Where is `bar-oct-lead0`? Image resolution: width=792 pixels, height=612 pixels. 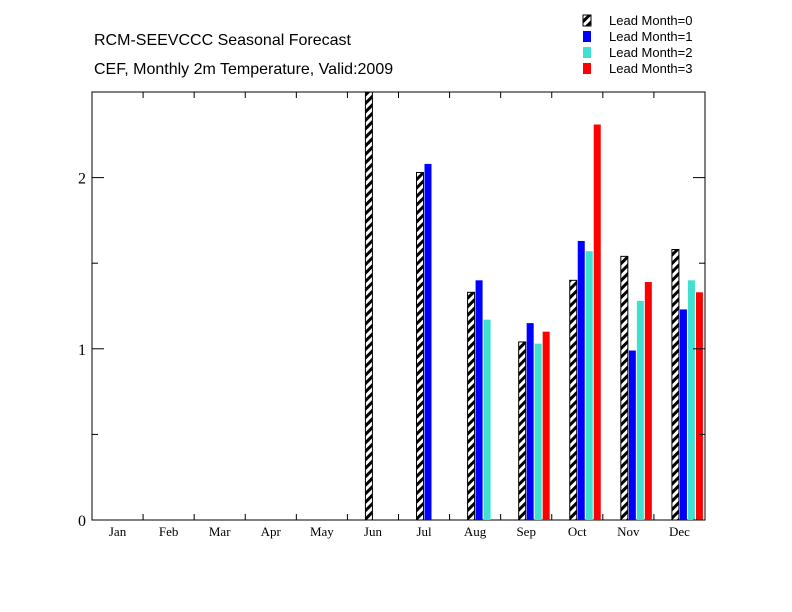 bar-oct-lead0 is located at coordinates (573, 400).